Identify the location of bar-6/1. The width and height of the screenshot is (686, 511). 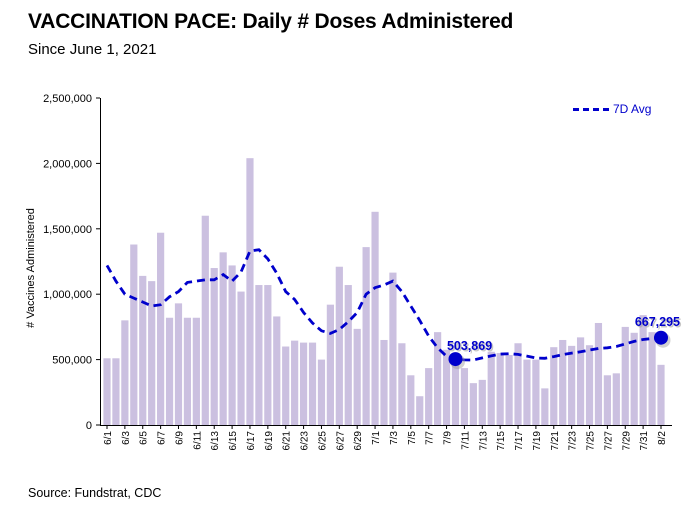
(107, 391).